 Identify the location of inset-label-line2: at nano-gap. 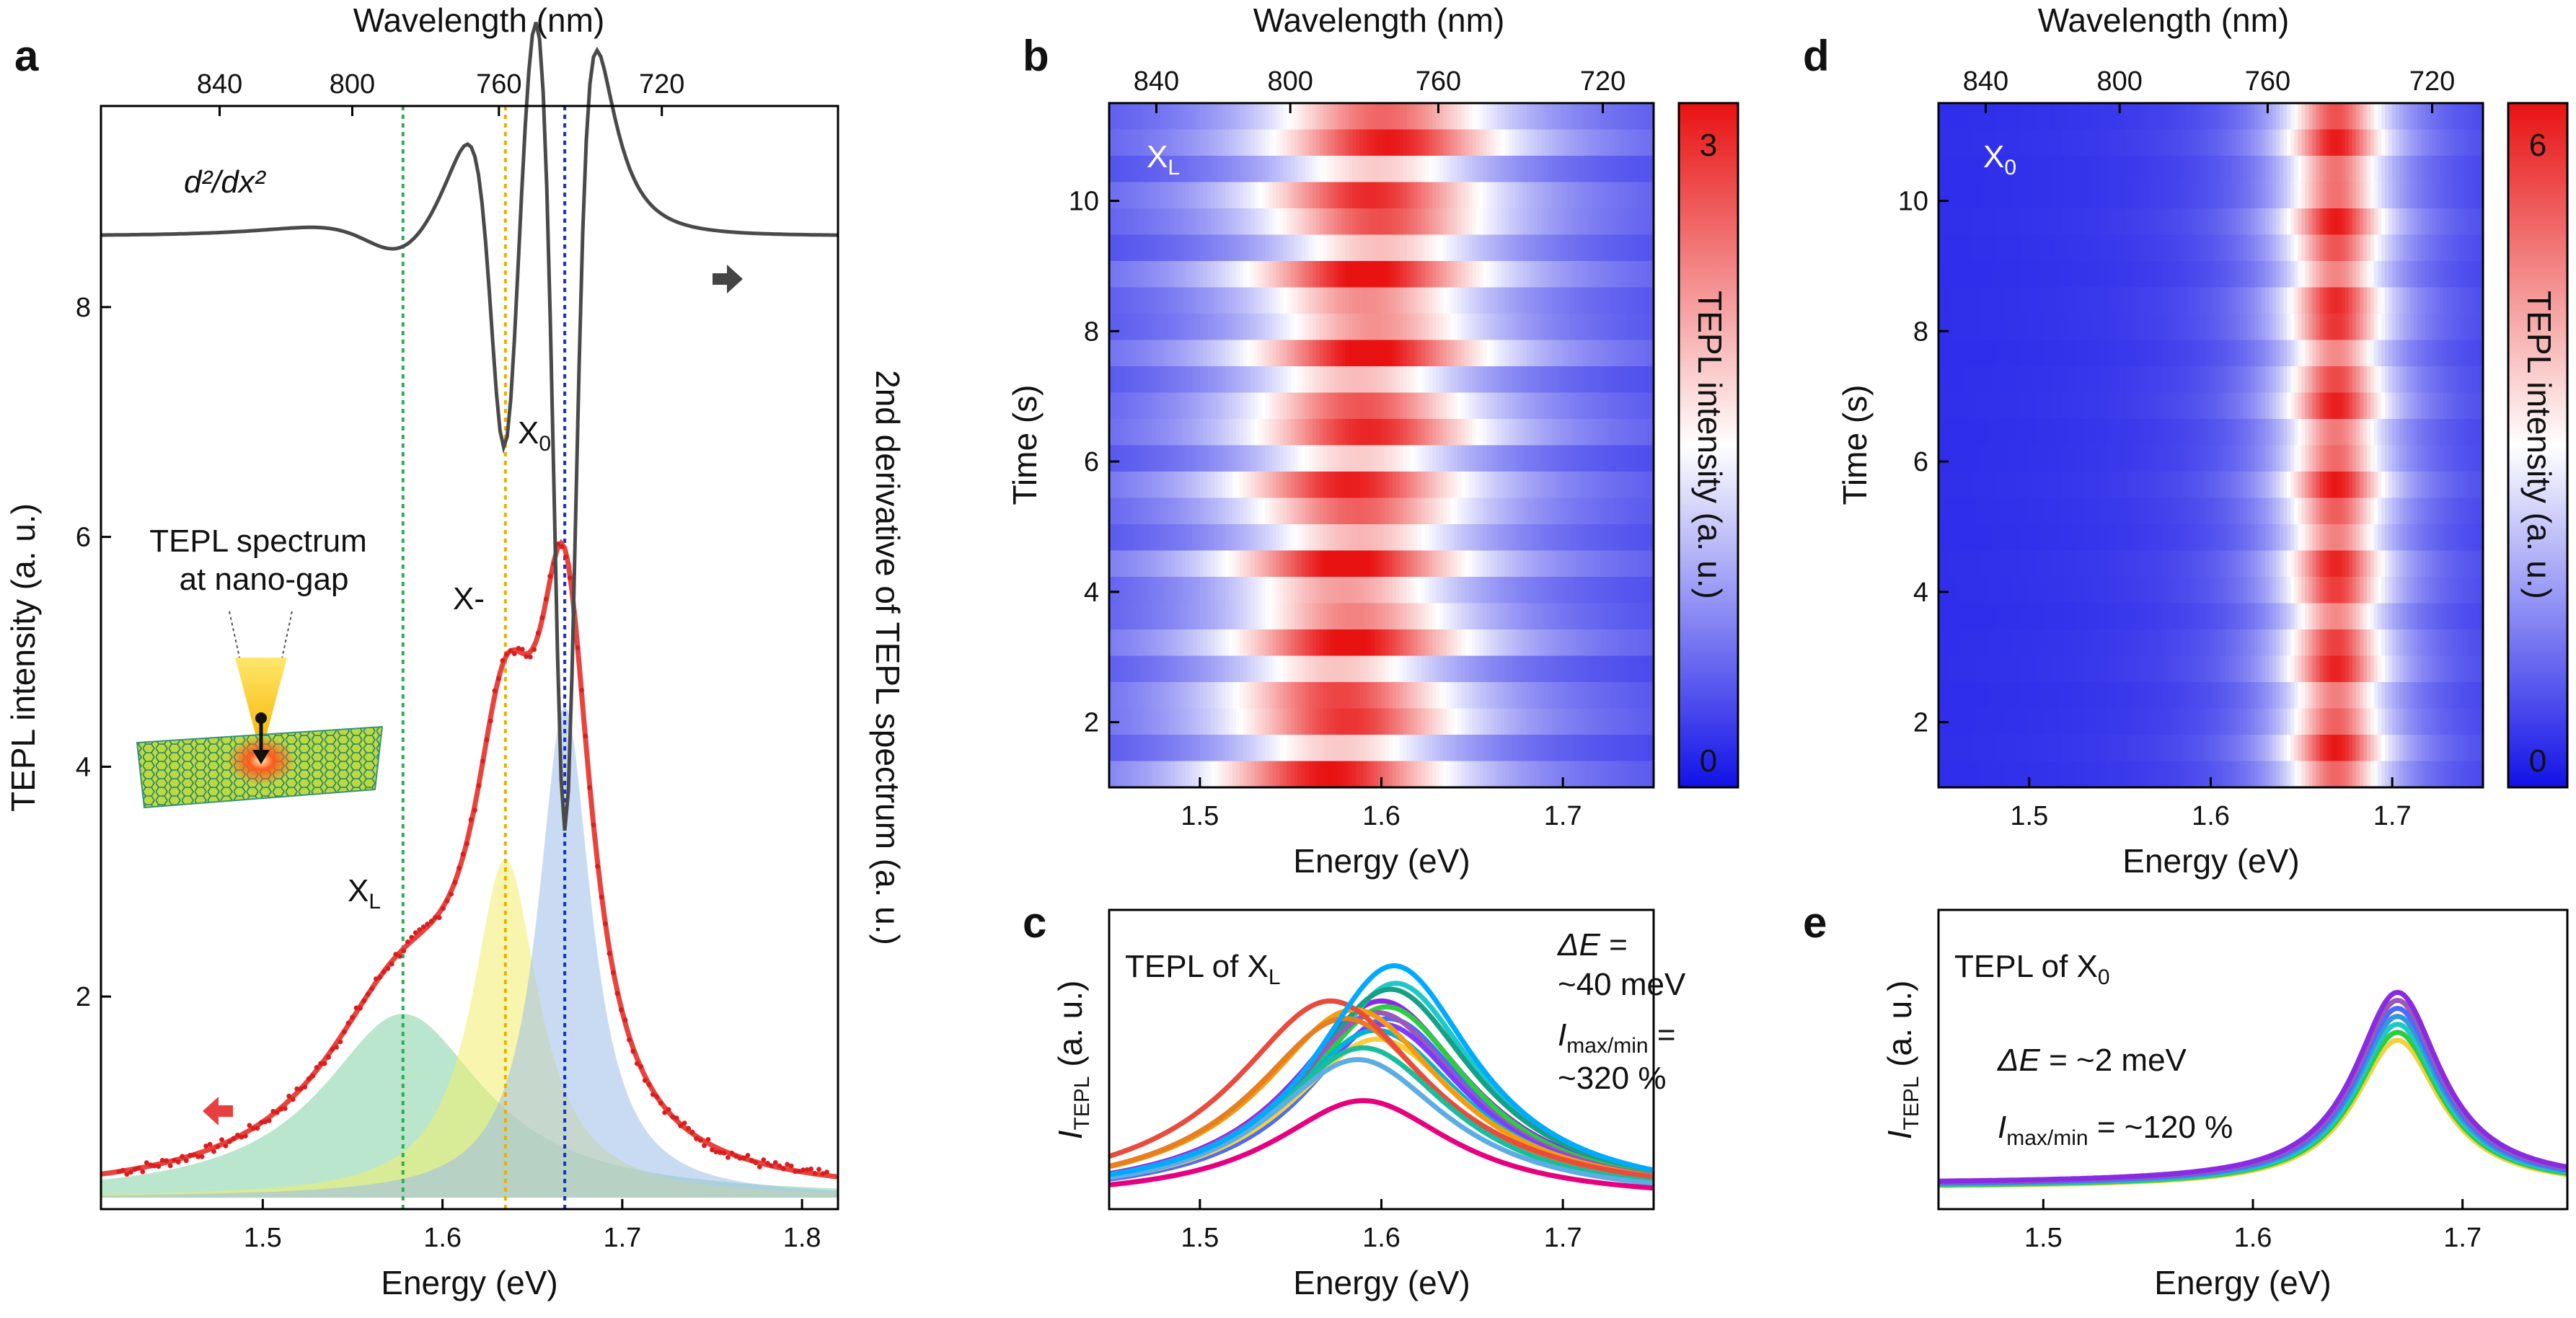
(264, 579).